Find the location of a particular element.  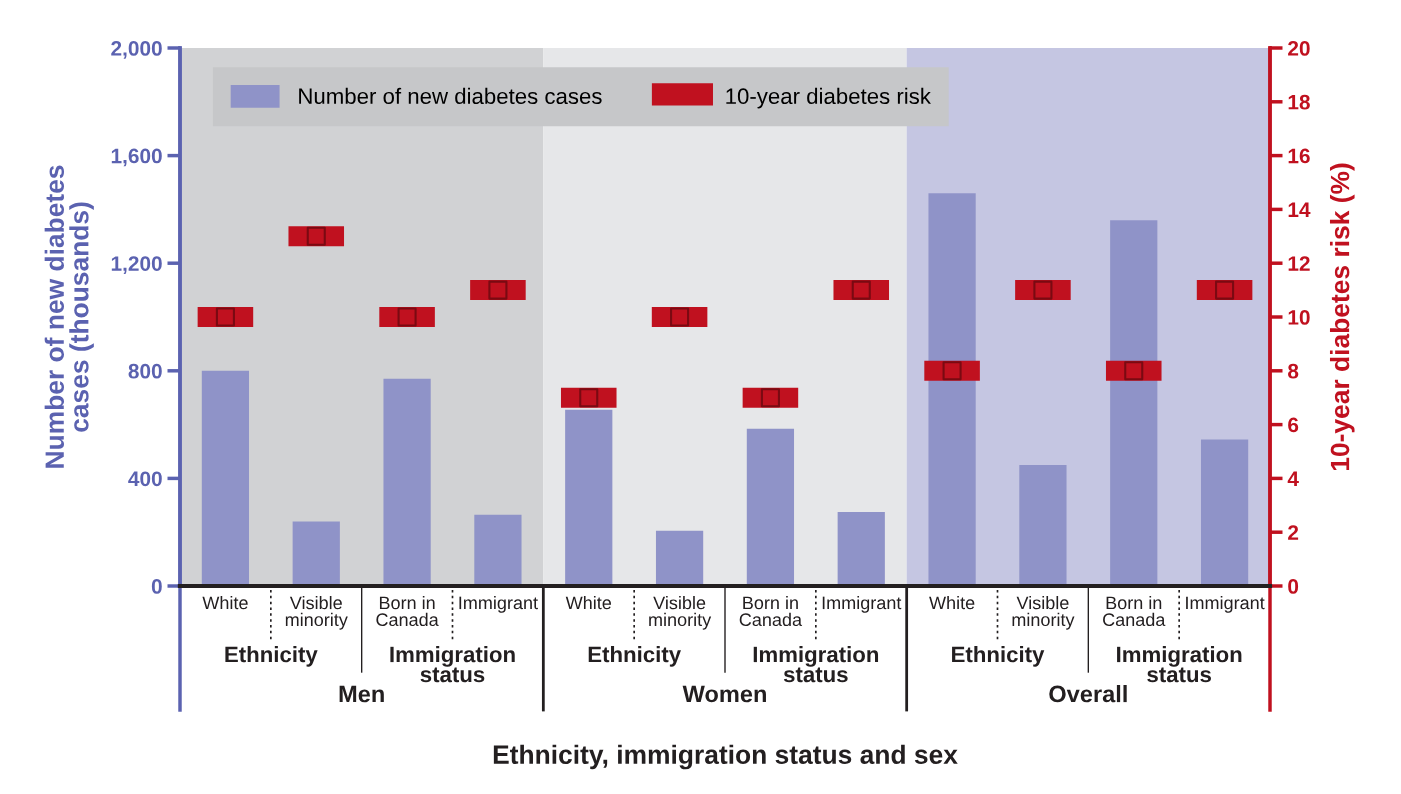

y-tick-label: 400 is located at coordinates (145, 479).